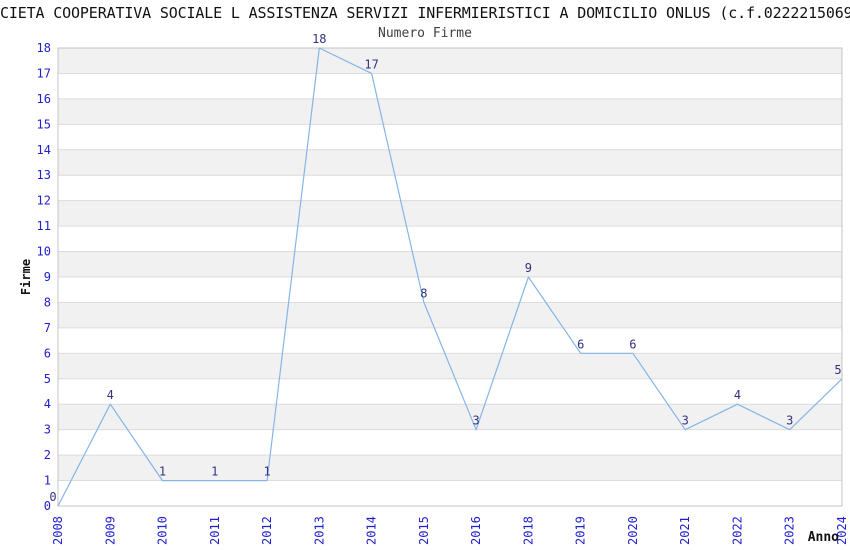  What do you see at coordinates (44, 124) in the screenshot?
I see `y-tick-label: 15` at bounding box center [44, 124].